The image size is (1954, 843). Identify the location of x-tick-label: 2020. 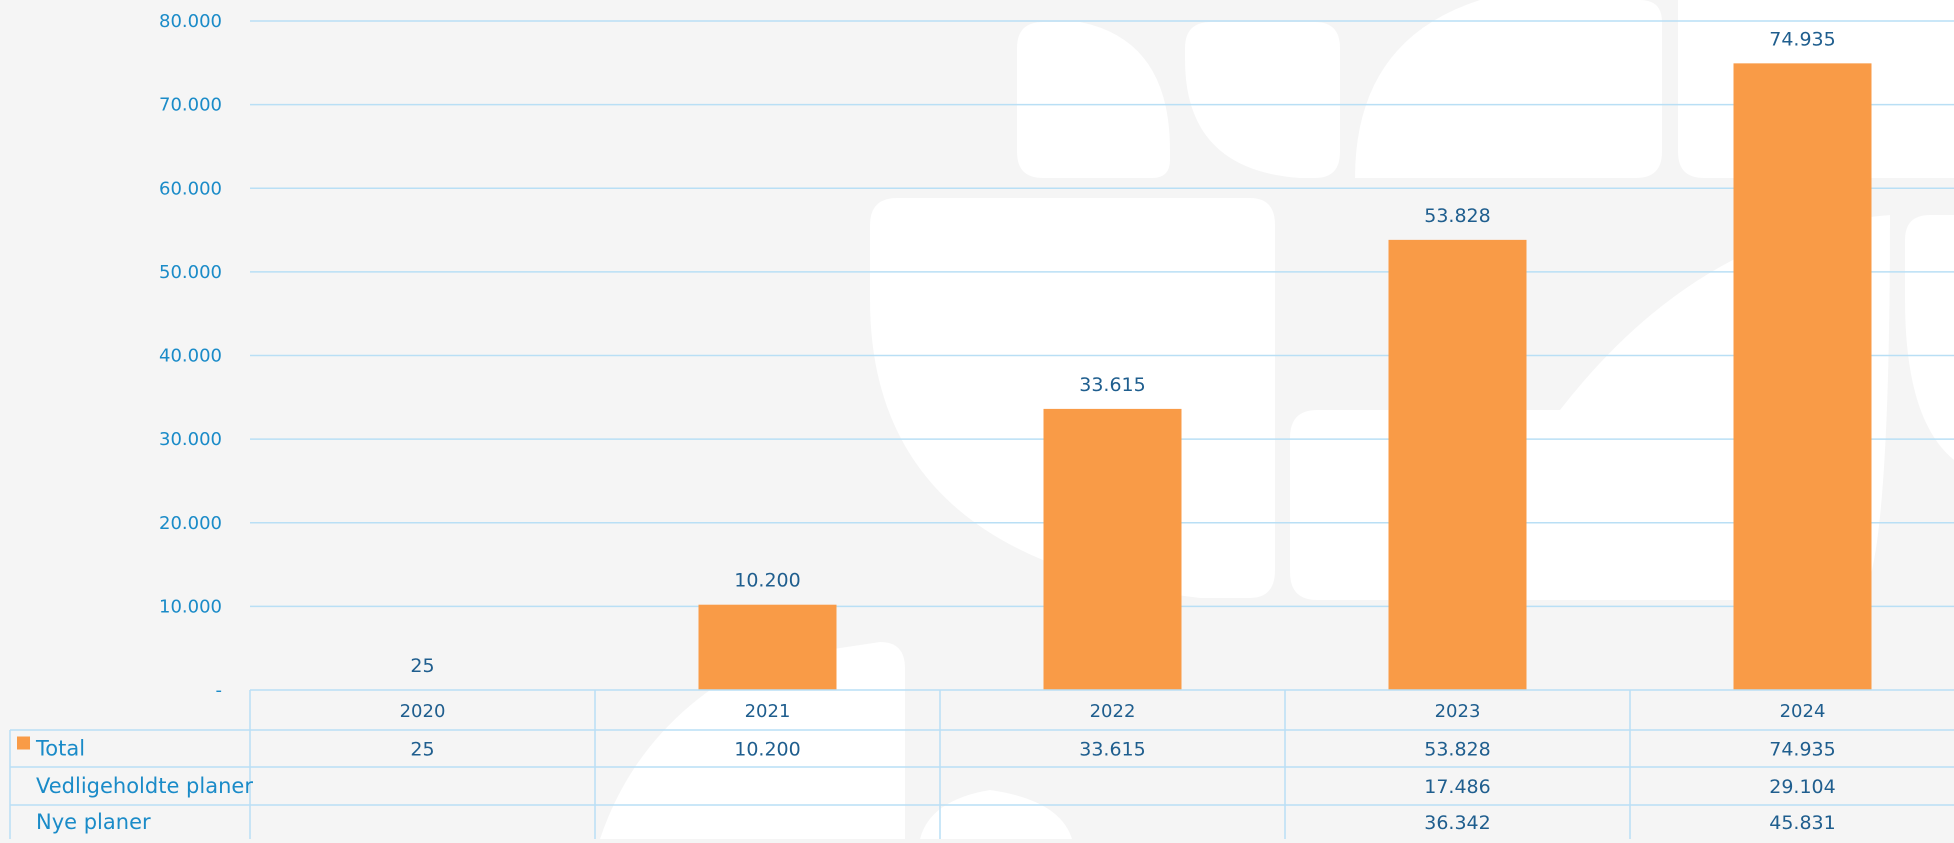
(423, 711).